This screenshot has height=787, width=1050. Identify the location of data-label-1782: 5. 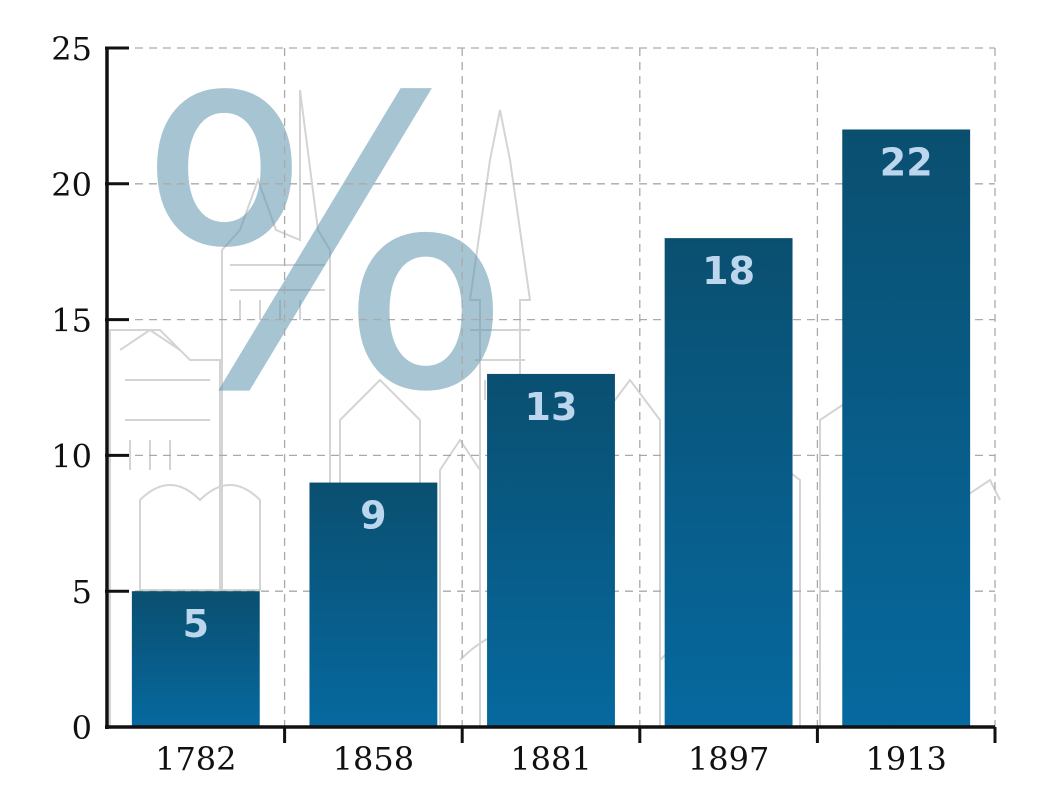
(196, 624).